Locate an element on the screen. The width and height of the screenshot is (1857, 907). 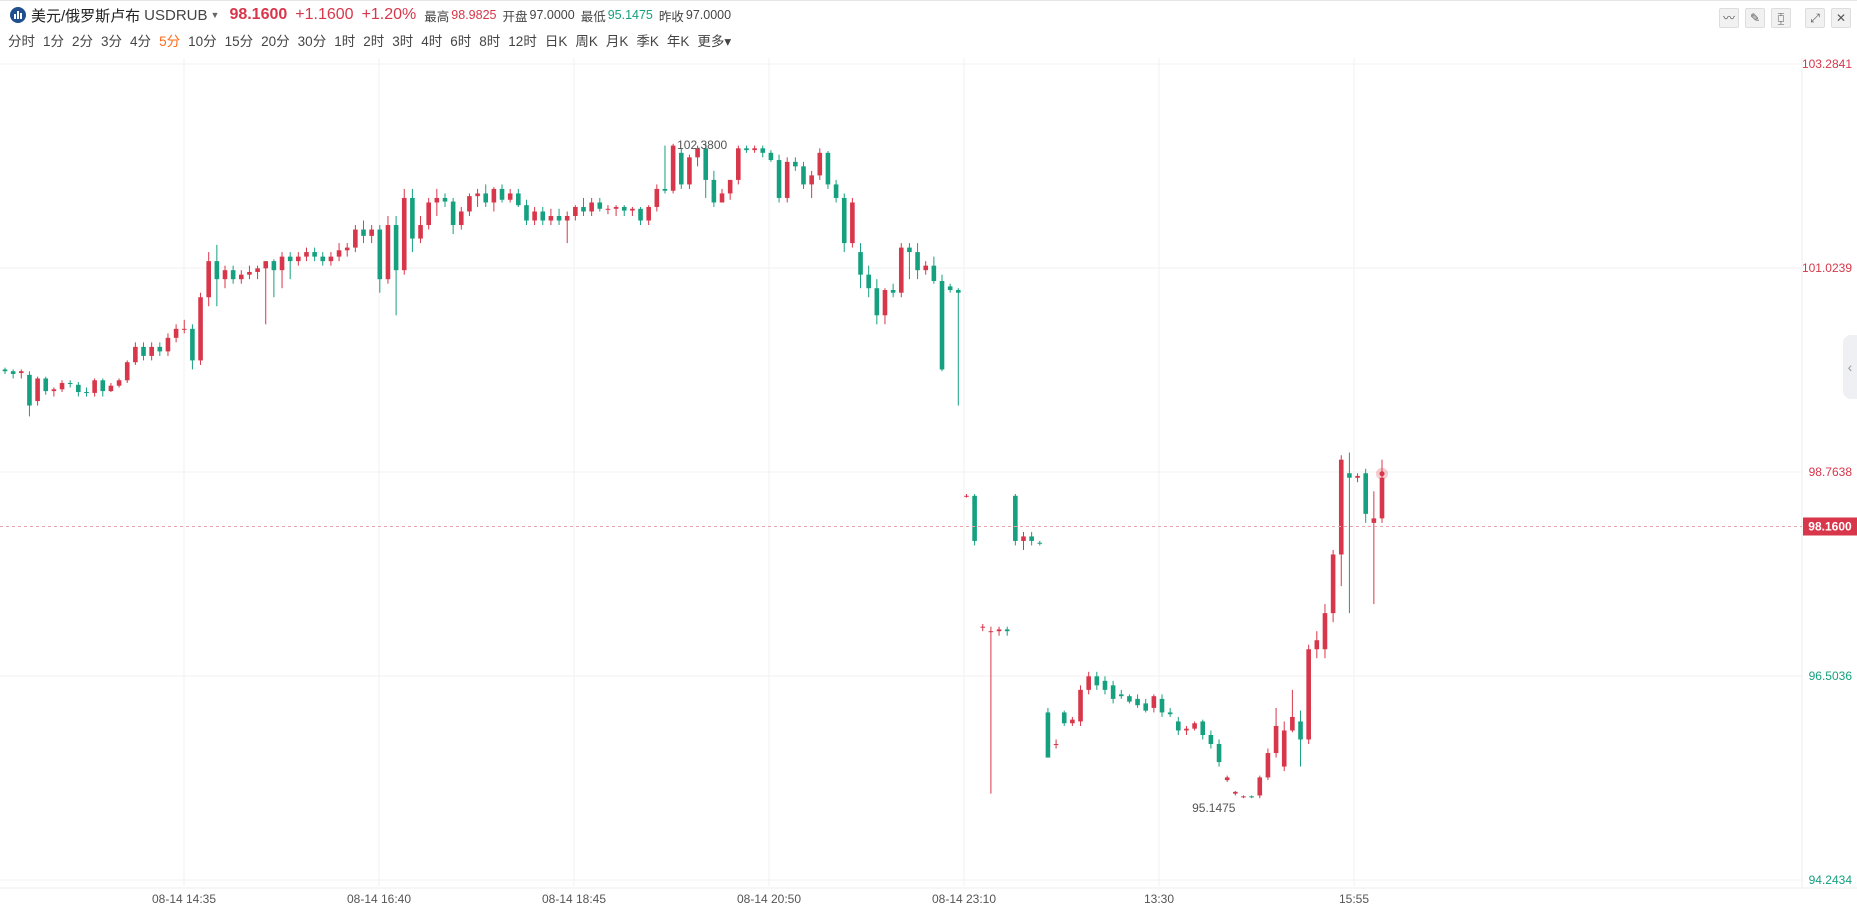
chevron-down-icon: ▼ is located at coordinates (215, 15).